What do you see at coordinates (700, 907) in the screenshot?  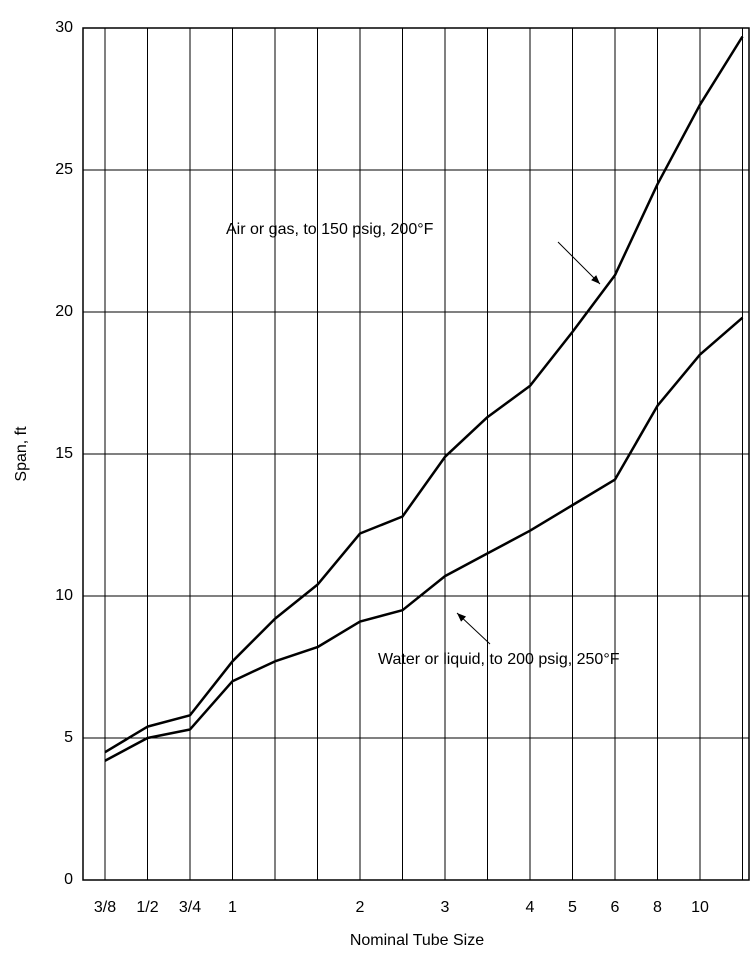 I see `x-tick-label: 10` at bounding box center [700, 907].